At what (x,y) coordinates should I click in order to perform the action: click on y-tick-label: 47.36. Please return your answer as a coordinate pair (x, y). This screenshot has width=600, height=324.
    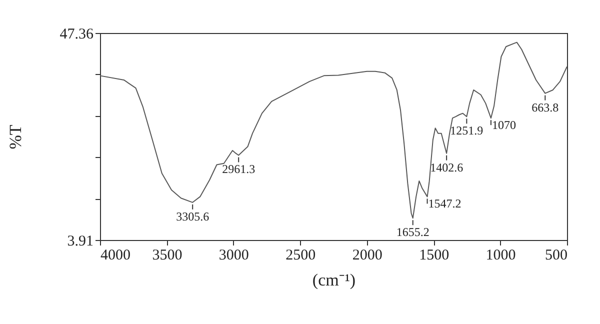
    Looking at the image, I should click on (77, 34).